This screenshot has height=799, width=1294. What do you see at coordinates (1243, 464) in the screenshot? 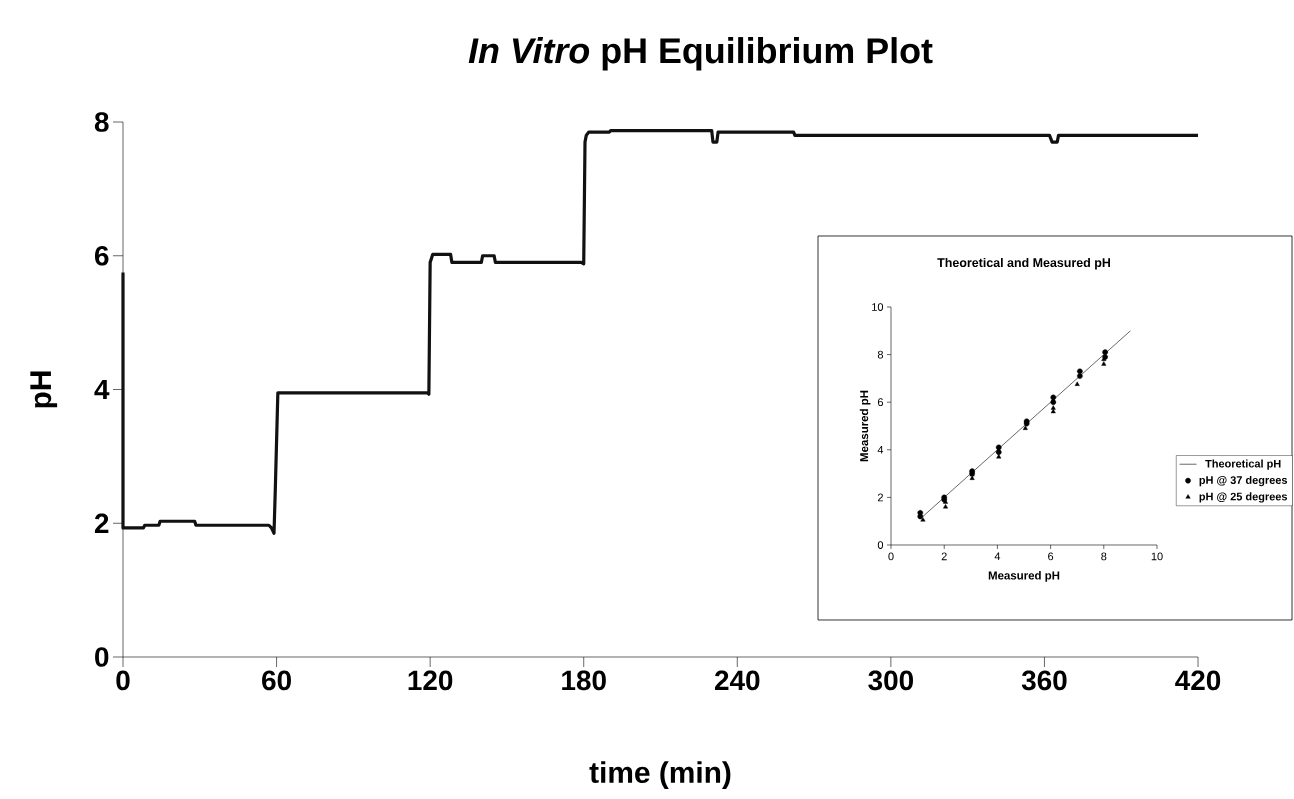
I see `legend-label: Theoretical pH` at bounding box center [1243, 464].